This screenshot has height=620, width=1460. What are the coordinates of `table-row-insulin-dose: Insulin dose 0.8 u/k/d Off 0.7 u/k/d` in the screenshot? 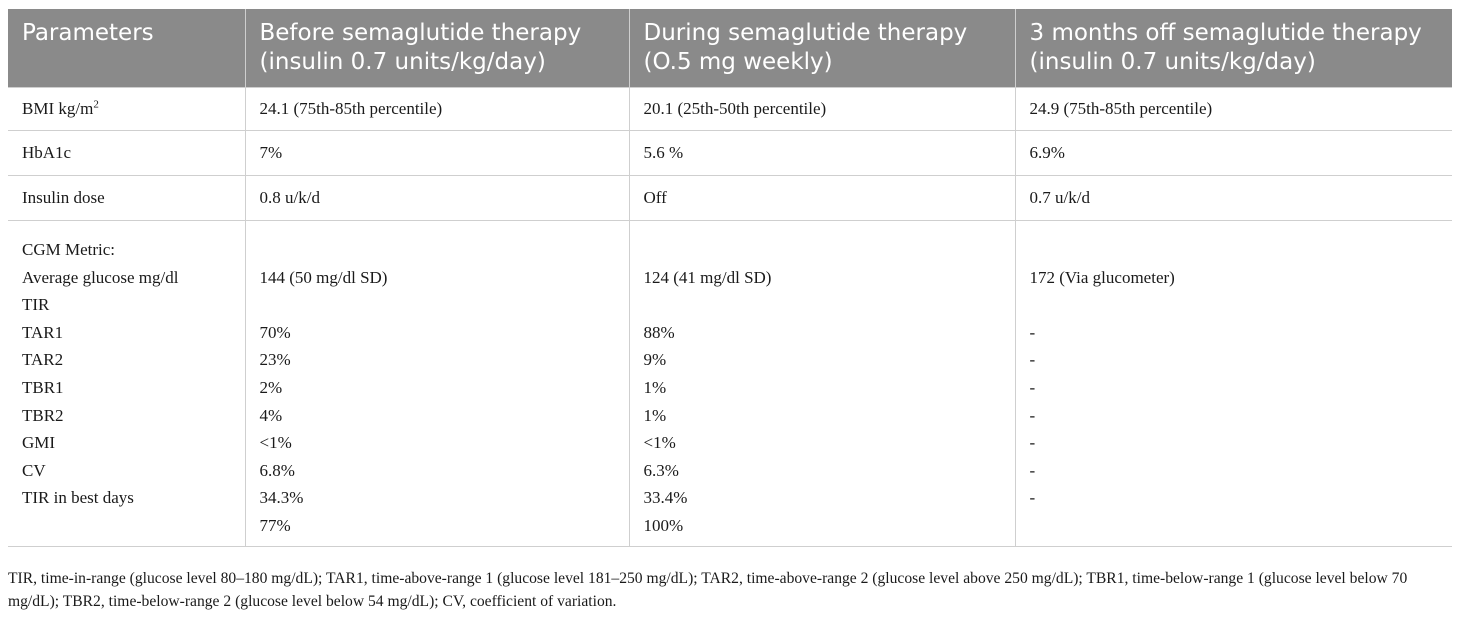 It's located at (730, 198).